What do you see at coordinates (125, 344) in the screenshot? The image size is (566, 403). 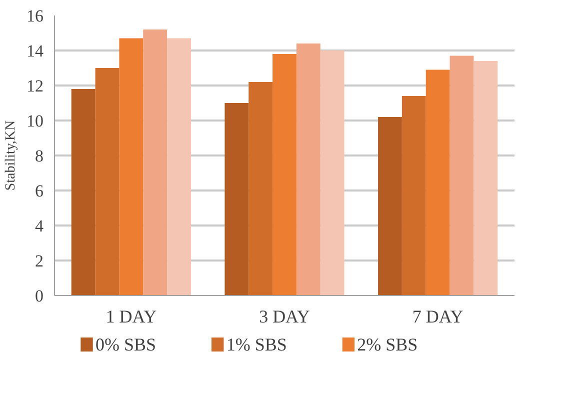 I see `legend-label: 0% SBS` at bounding box center [125, 344].